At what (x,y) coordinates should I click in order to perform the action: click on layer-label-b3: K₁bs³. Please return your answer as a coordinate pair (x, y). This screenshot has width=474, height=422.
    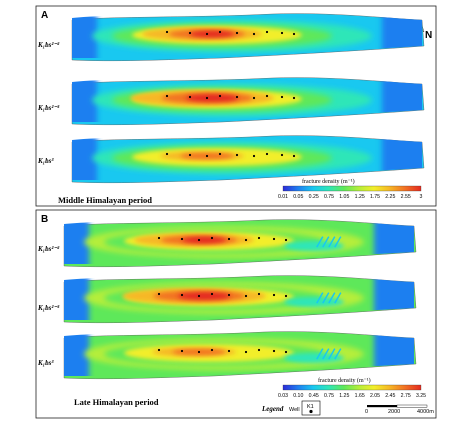
    Looking at the image, I should click on (45, 363).